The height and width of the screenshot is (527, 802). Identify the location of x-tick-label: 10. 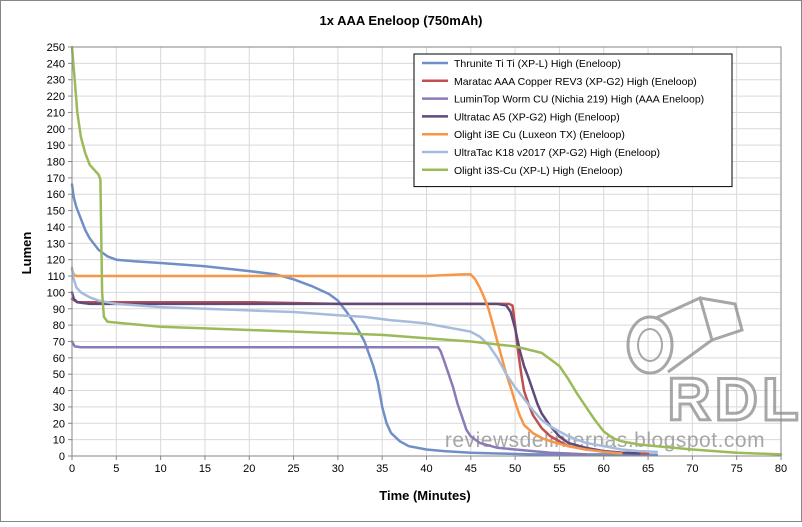
(161, 469).